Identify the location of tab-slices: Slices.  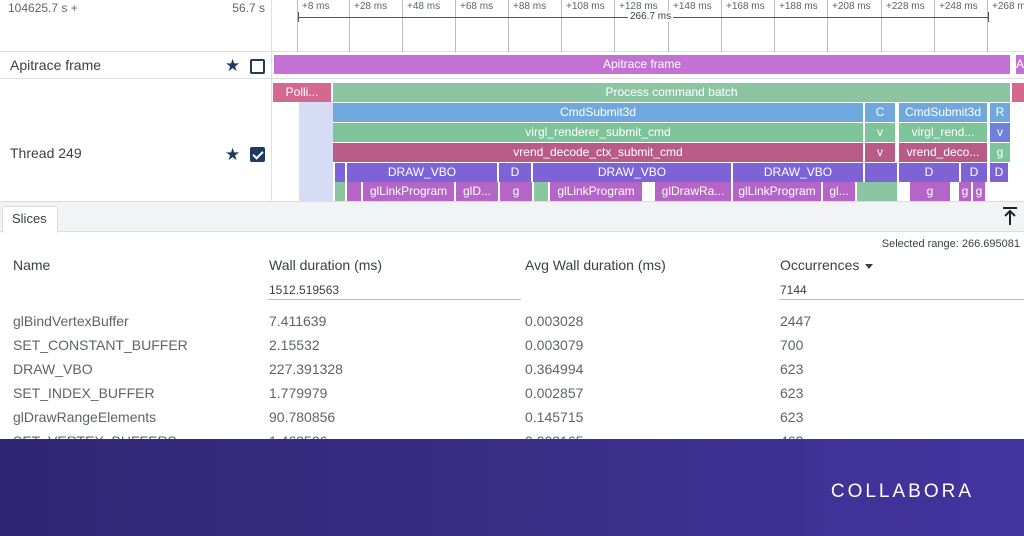
(30, 219).